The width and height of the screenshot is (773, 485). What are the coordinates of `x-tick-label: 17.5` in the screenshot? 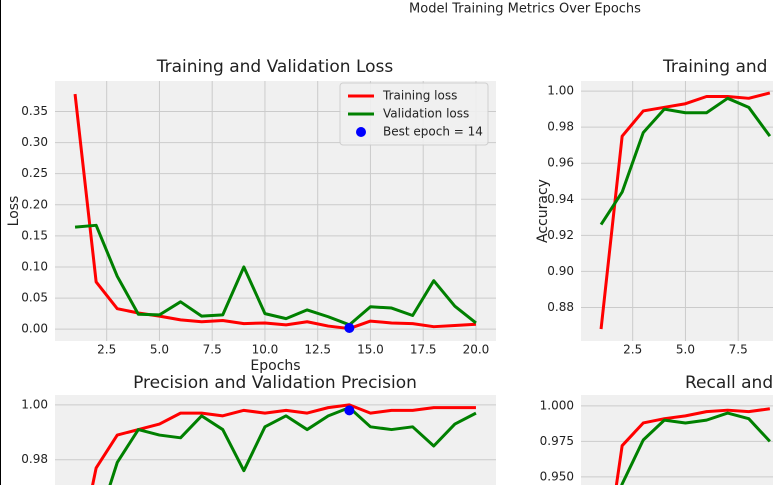 It's located at (423, 350).